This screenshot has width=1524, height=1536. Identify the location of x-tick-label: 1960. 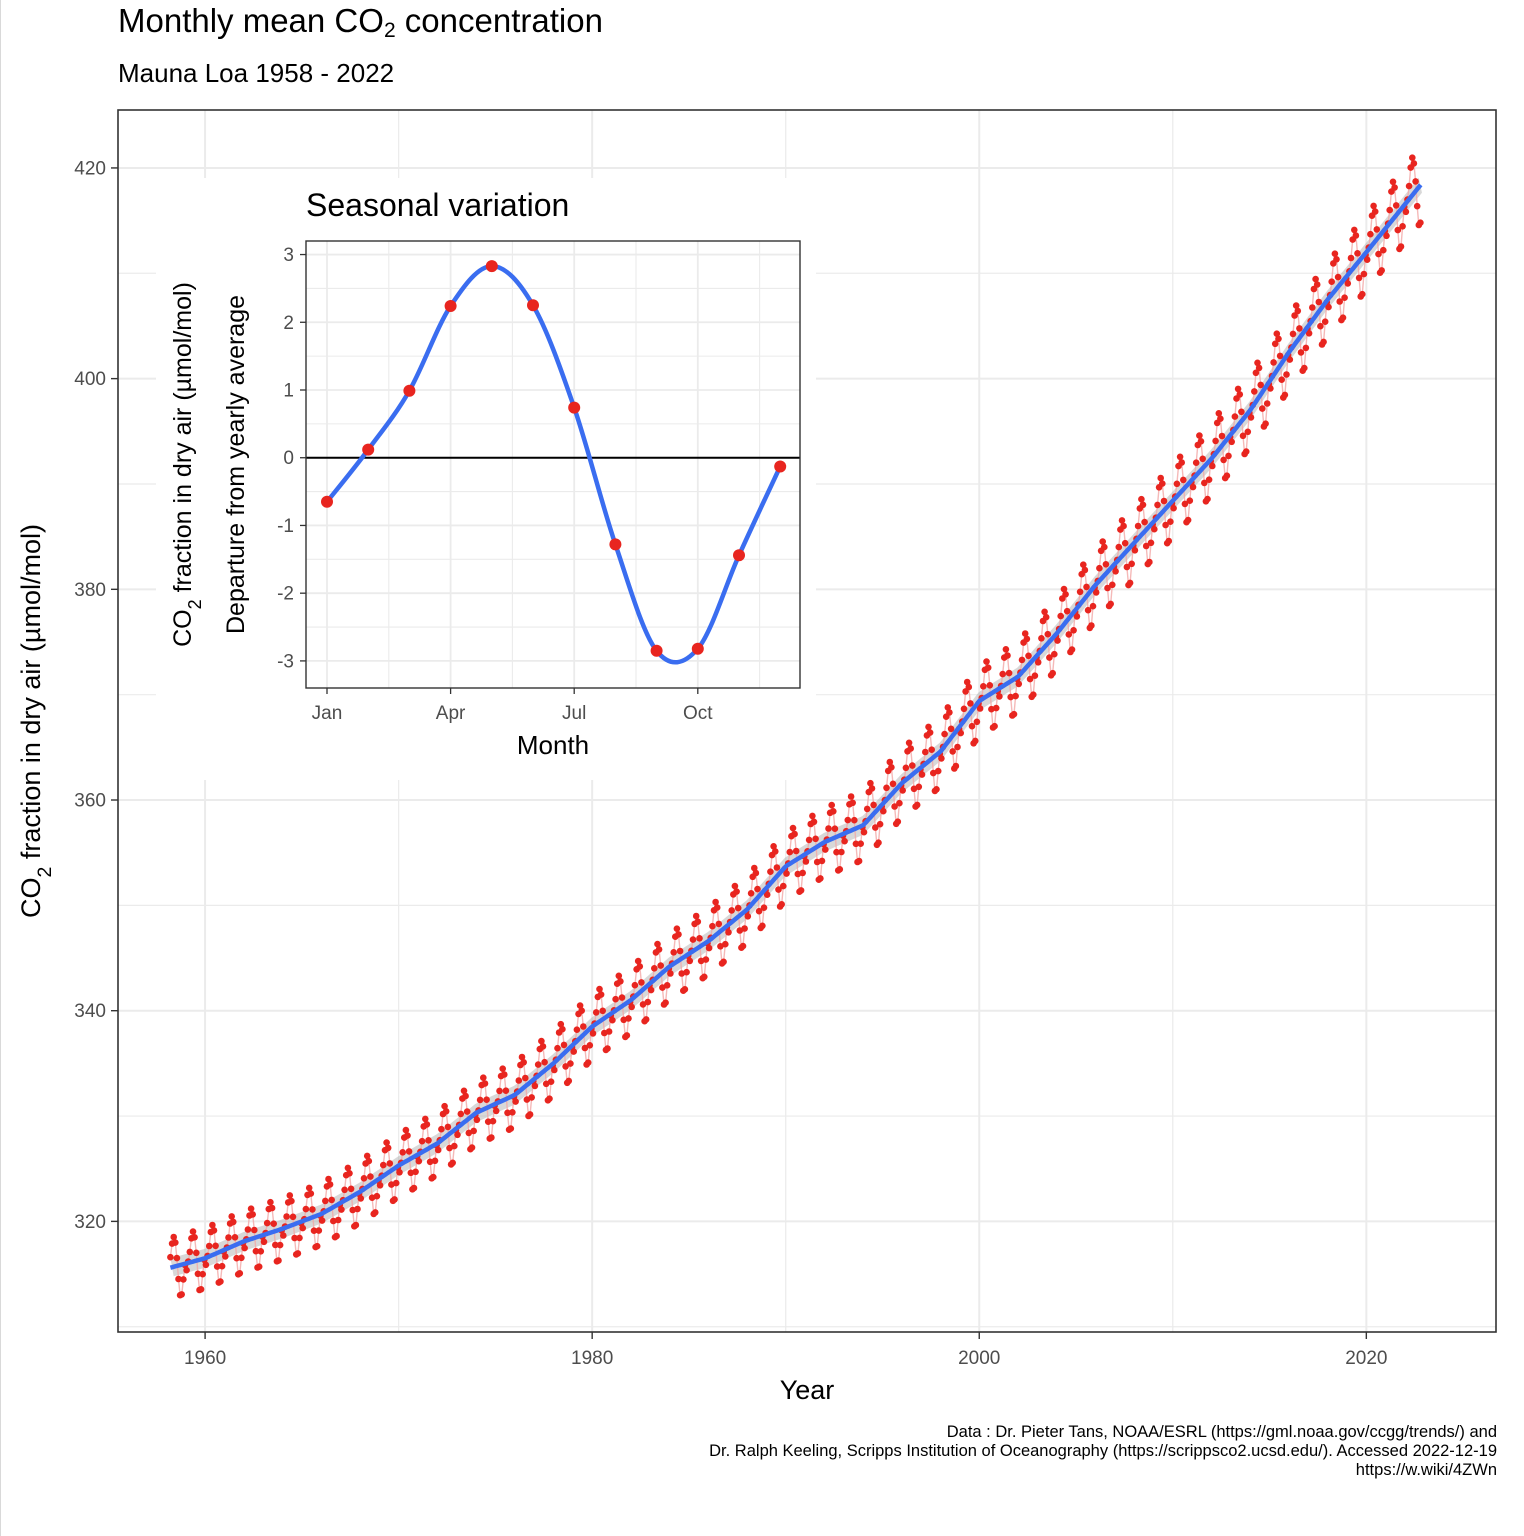
(205, 1358).